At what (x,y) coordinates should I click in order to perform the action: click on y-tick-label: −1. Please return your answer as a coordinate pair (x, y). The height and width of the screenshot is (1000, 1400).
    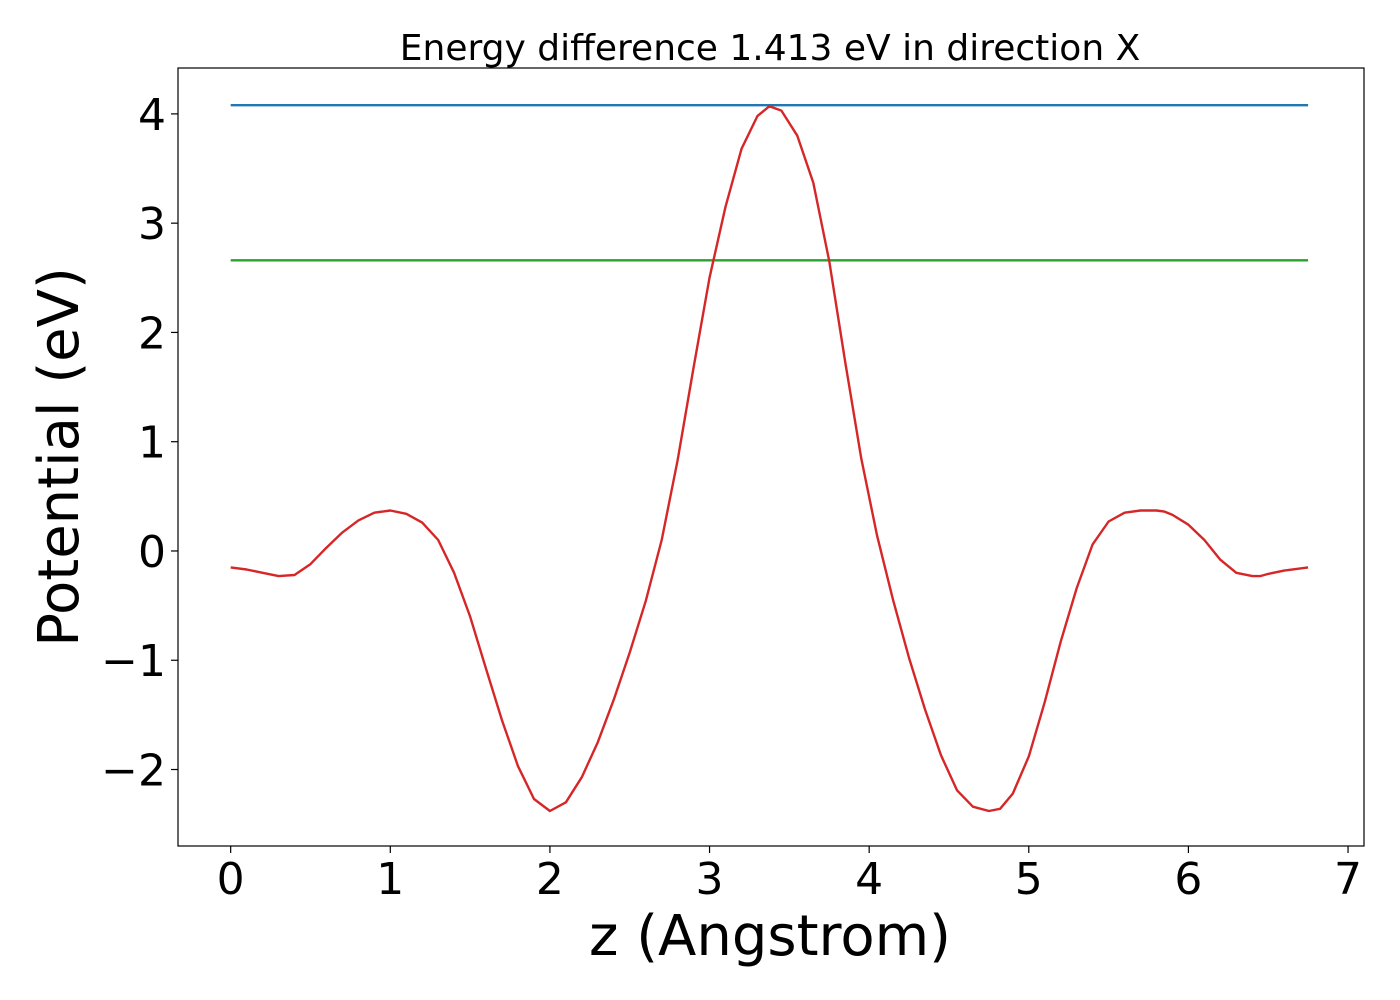
    Looking at the image, I should click on (133, 661).